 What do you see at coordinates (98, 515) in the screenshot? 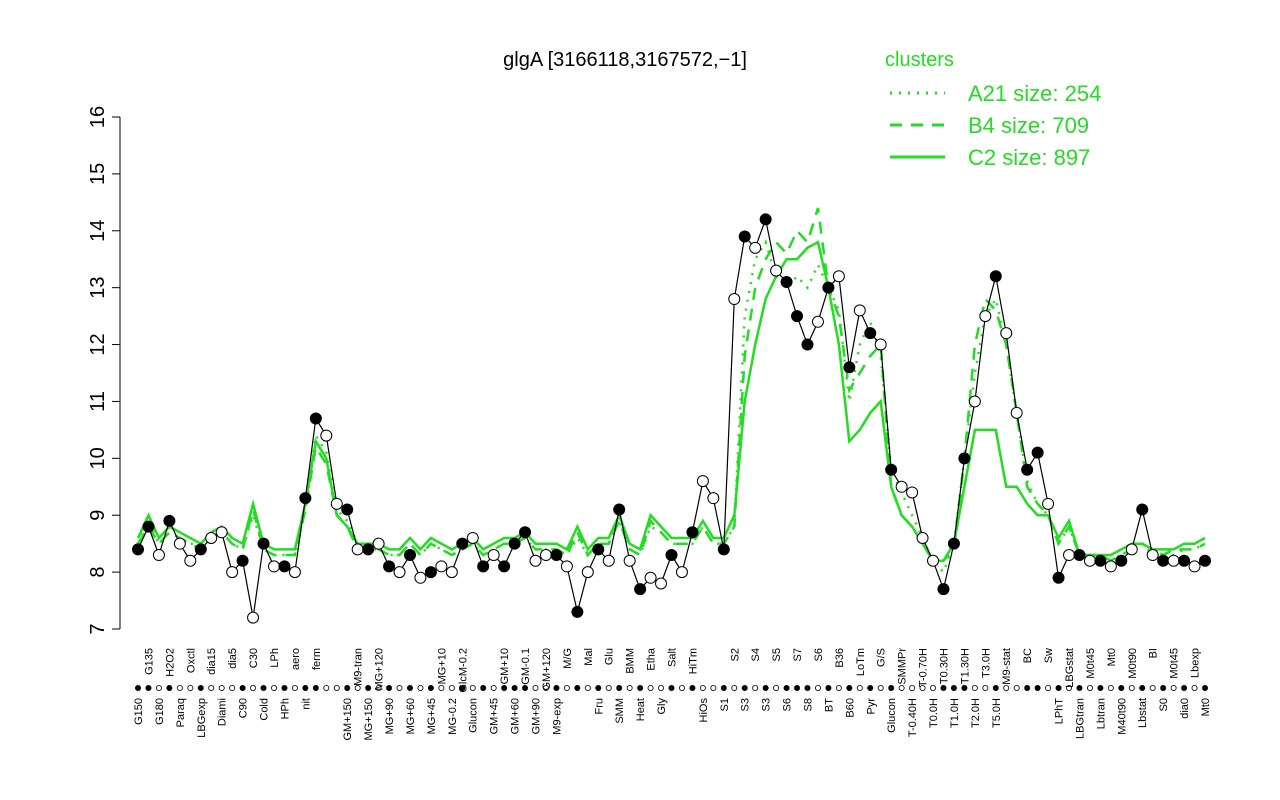
I see `y-tick-label: 9` at bounding box center [98, 515].